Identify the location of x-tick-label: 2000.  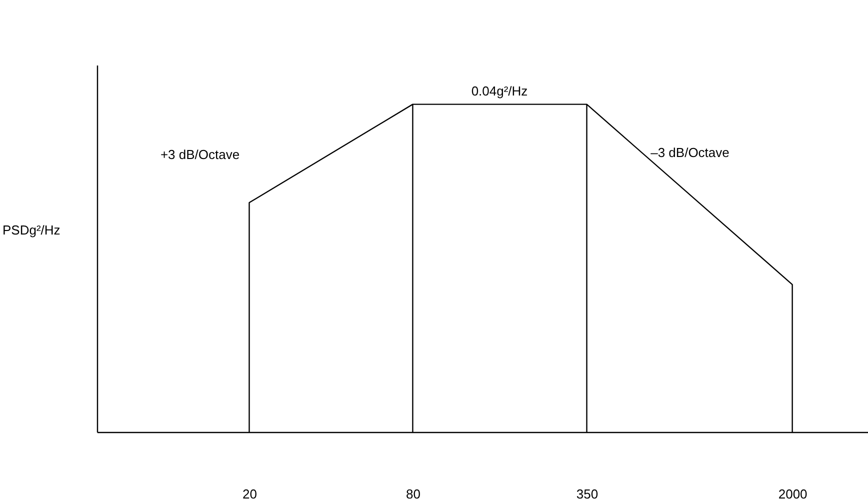
(793, 494).